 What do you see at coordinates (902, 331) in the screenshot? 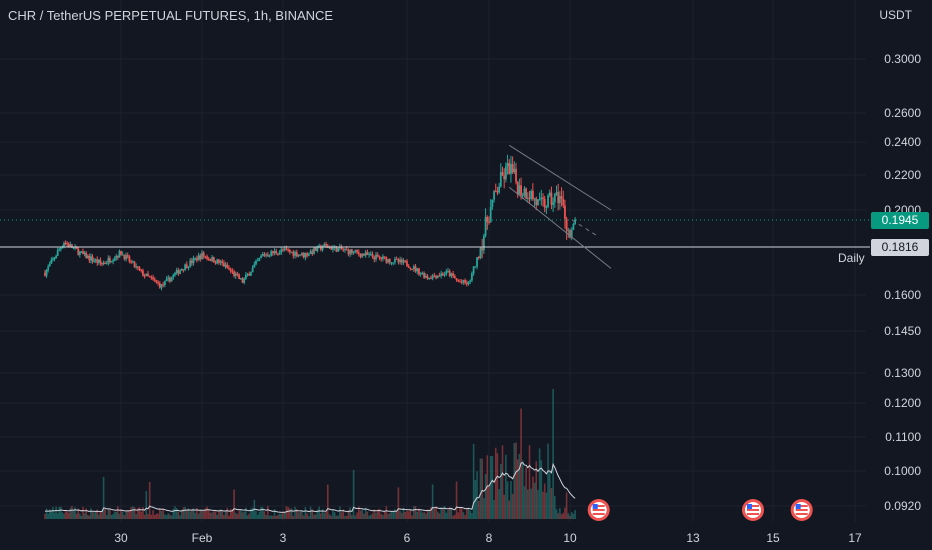
I see `price-tick-label: 0.1450` at bounding box center [902, 331].